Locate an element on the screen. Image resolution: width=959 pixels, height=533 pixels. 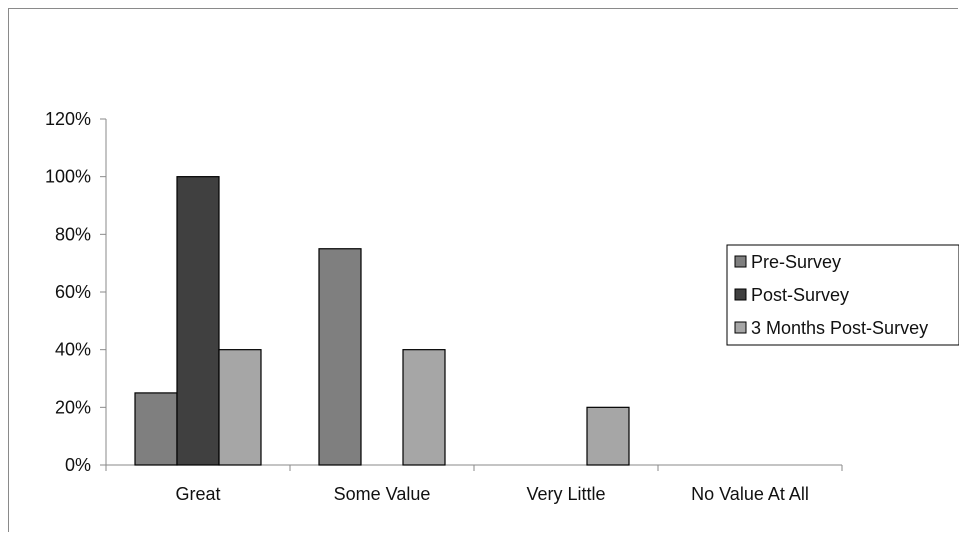
y-tick-label: 40% is located at coordinates (73, 350).